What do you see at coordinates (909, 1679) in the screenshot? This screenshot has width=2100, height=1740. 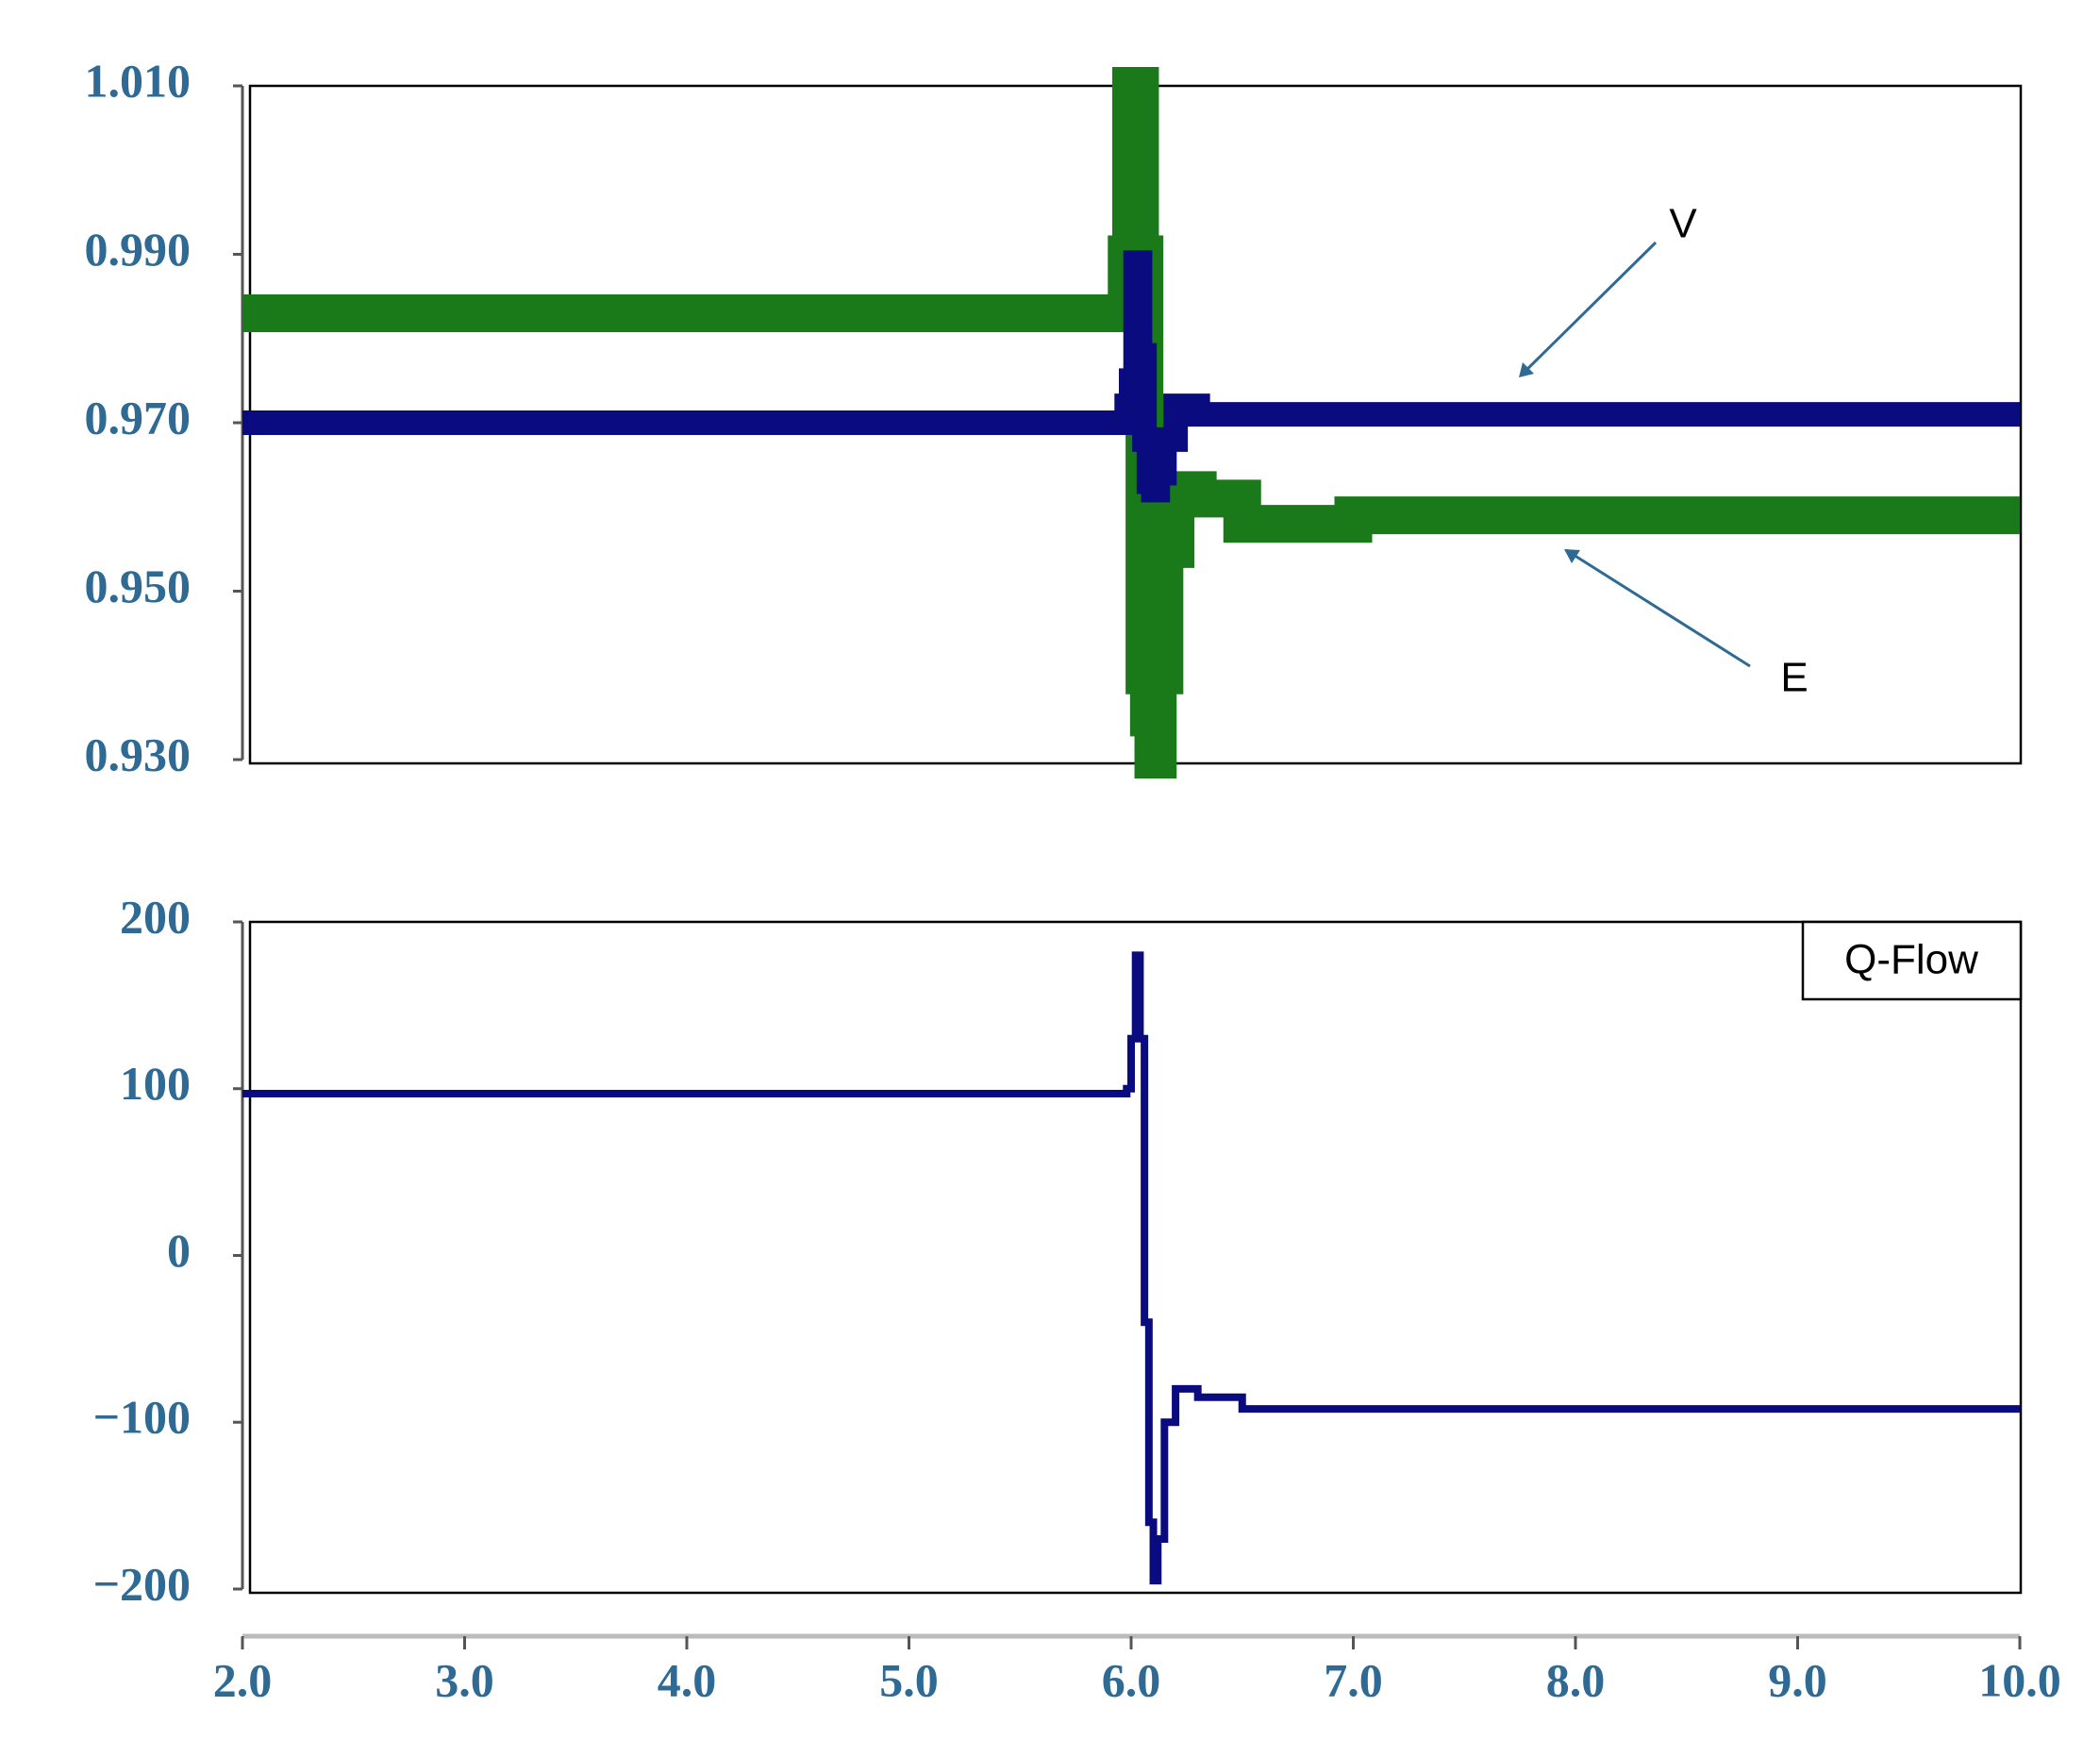 I see `x-tick-label: 5.0` at bounding box center [909, 1679].